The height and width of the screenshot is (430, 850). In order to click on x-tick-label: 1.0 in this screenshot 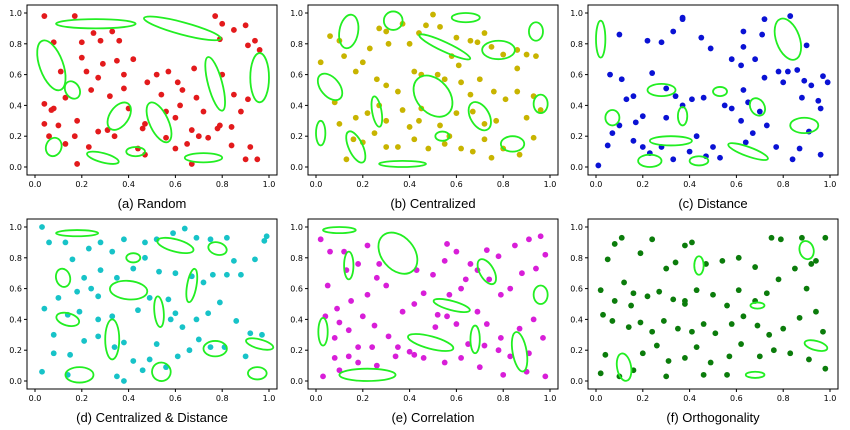, I will do `click(830, 398)`.